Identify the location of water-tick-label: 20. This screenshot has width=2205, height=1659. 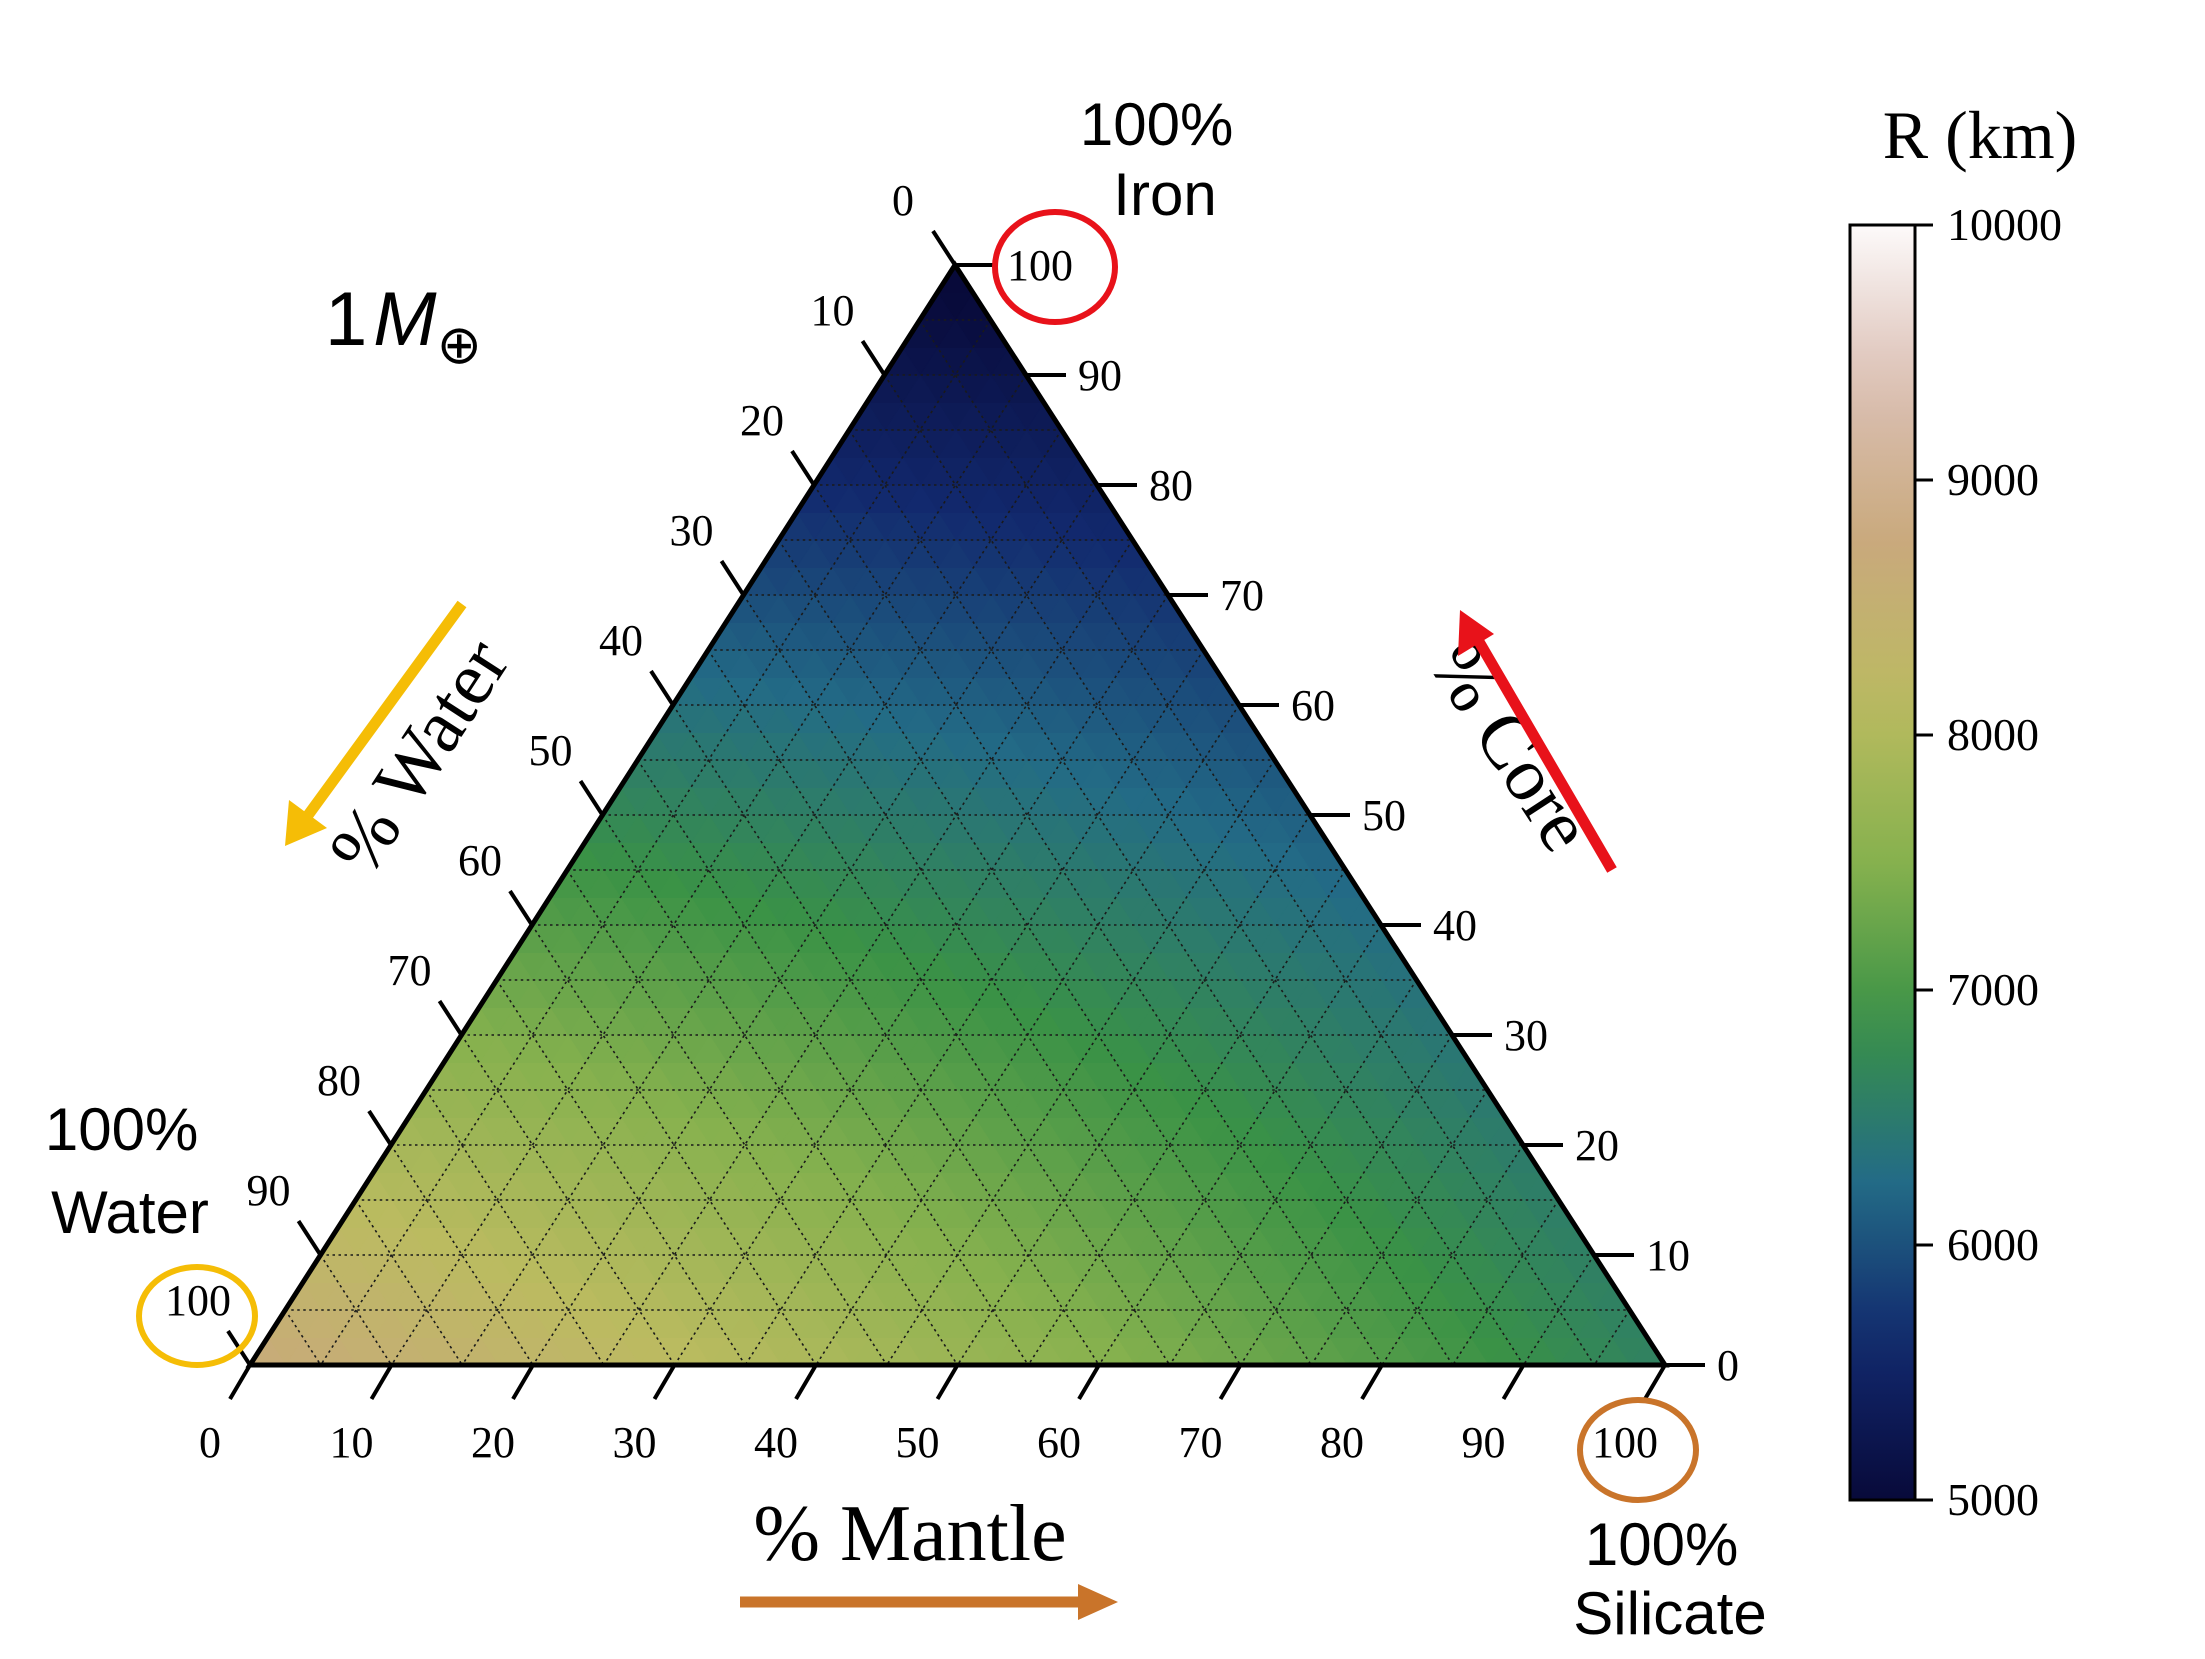
(762, 420).